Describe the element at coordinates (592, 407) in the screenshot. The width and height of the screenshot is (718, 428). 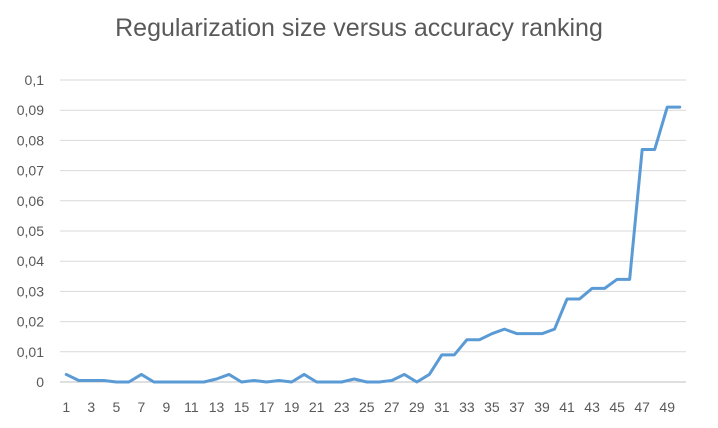
I see `x-tick-label: 43` at that location.